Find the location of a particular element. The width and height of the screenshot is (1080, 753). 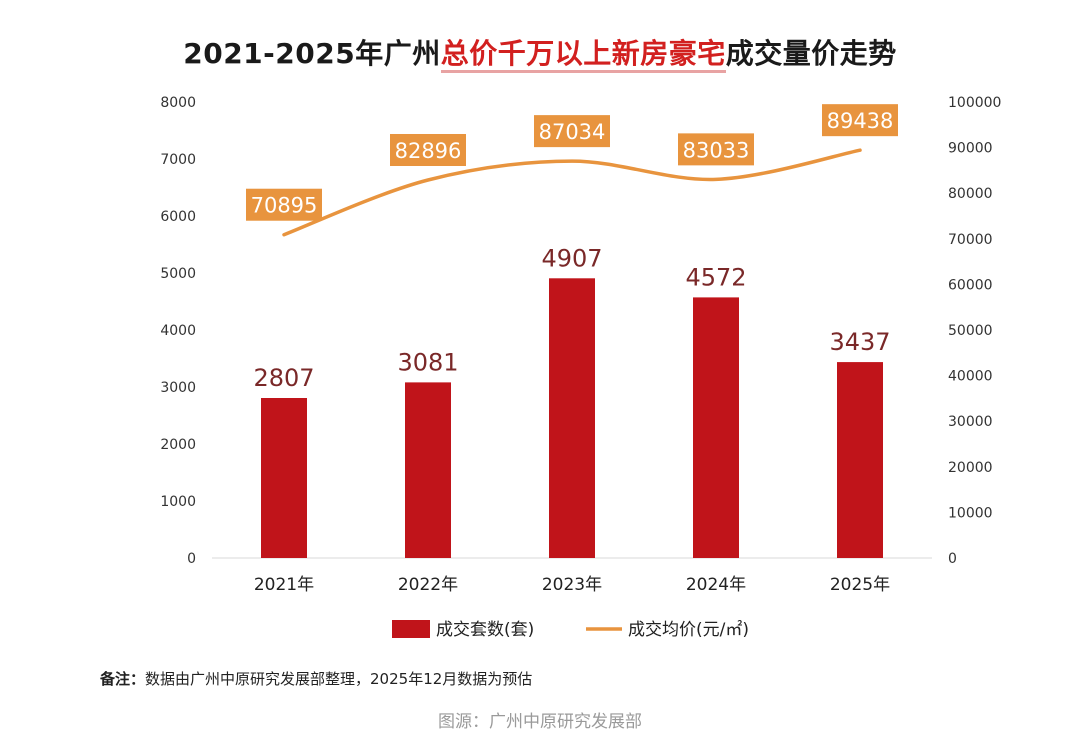

legend-bar-label: 成交套数(套) is located at coordinates (485, 630).